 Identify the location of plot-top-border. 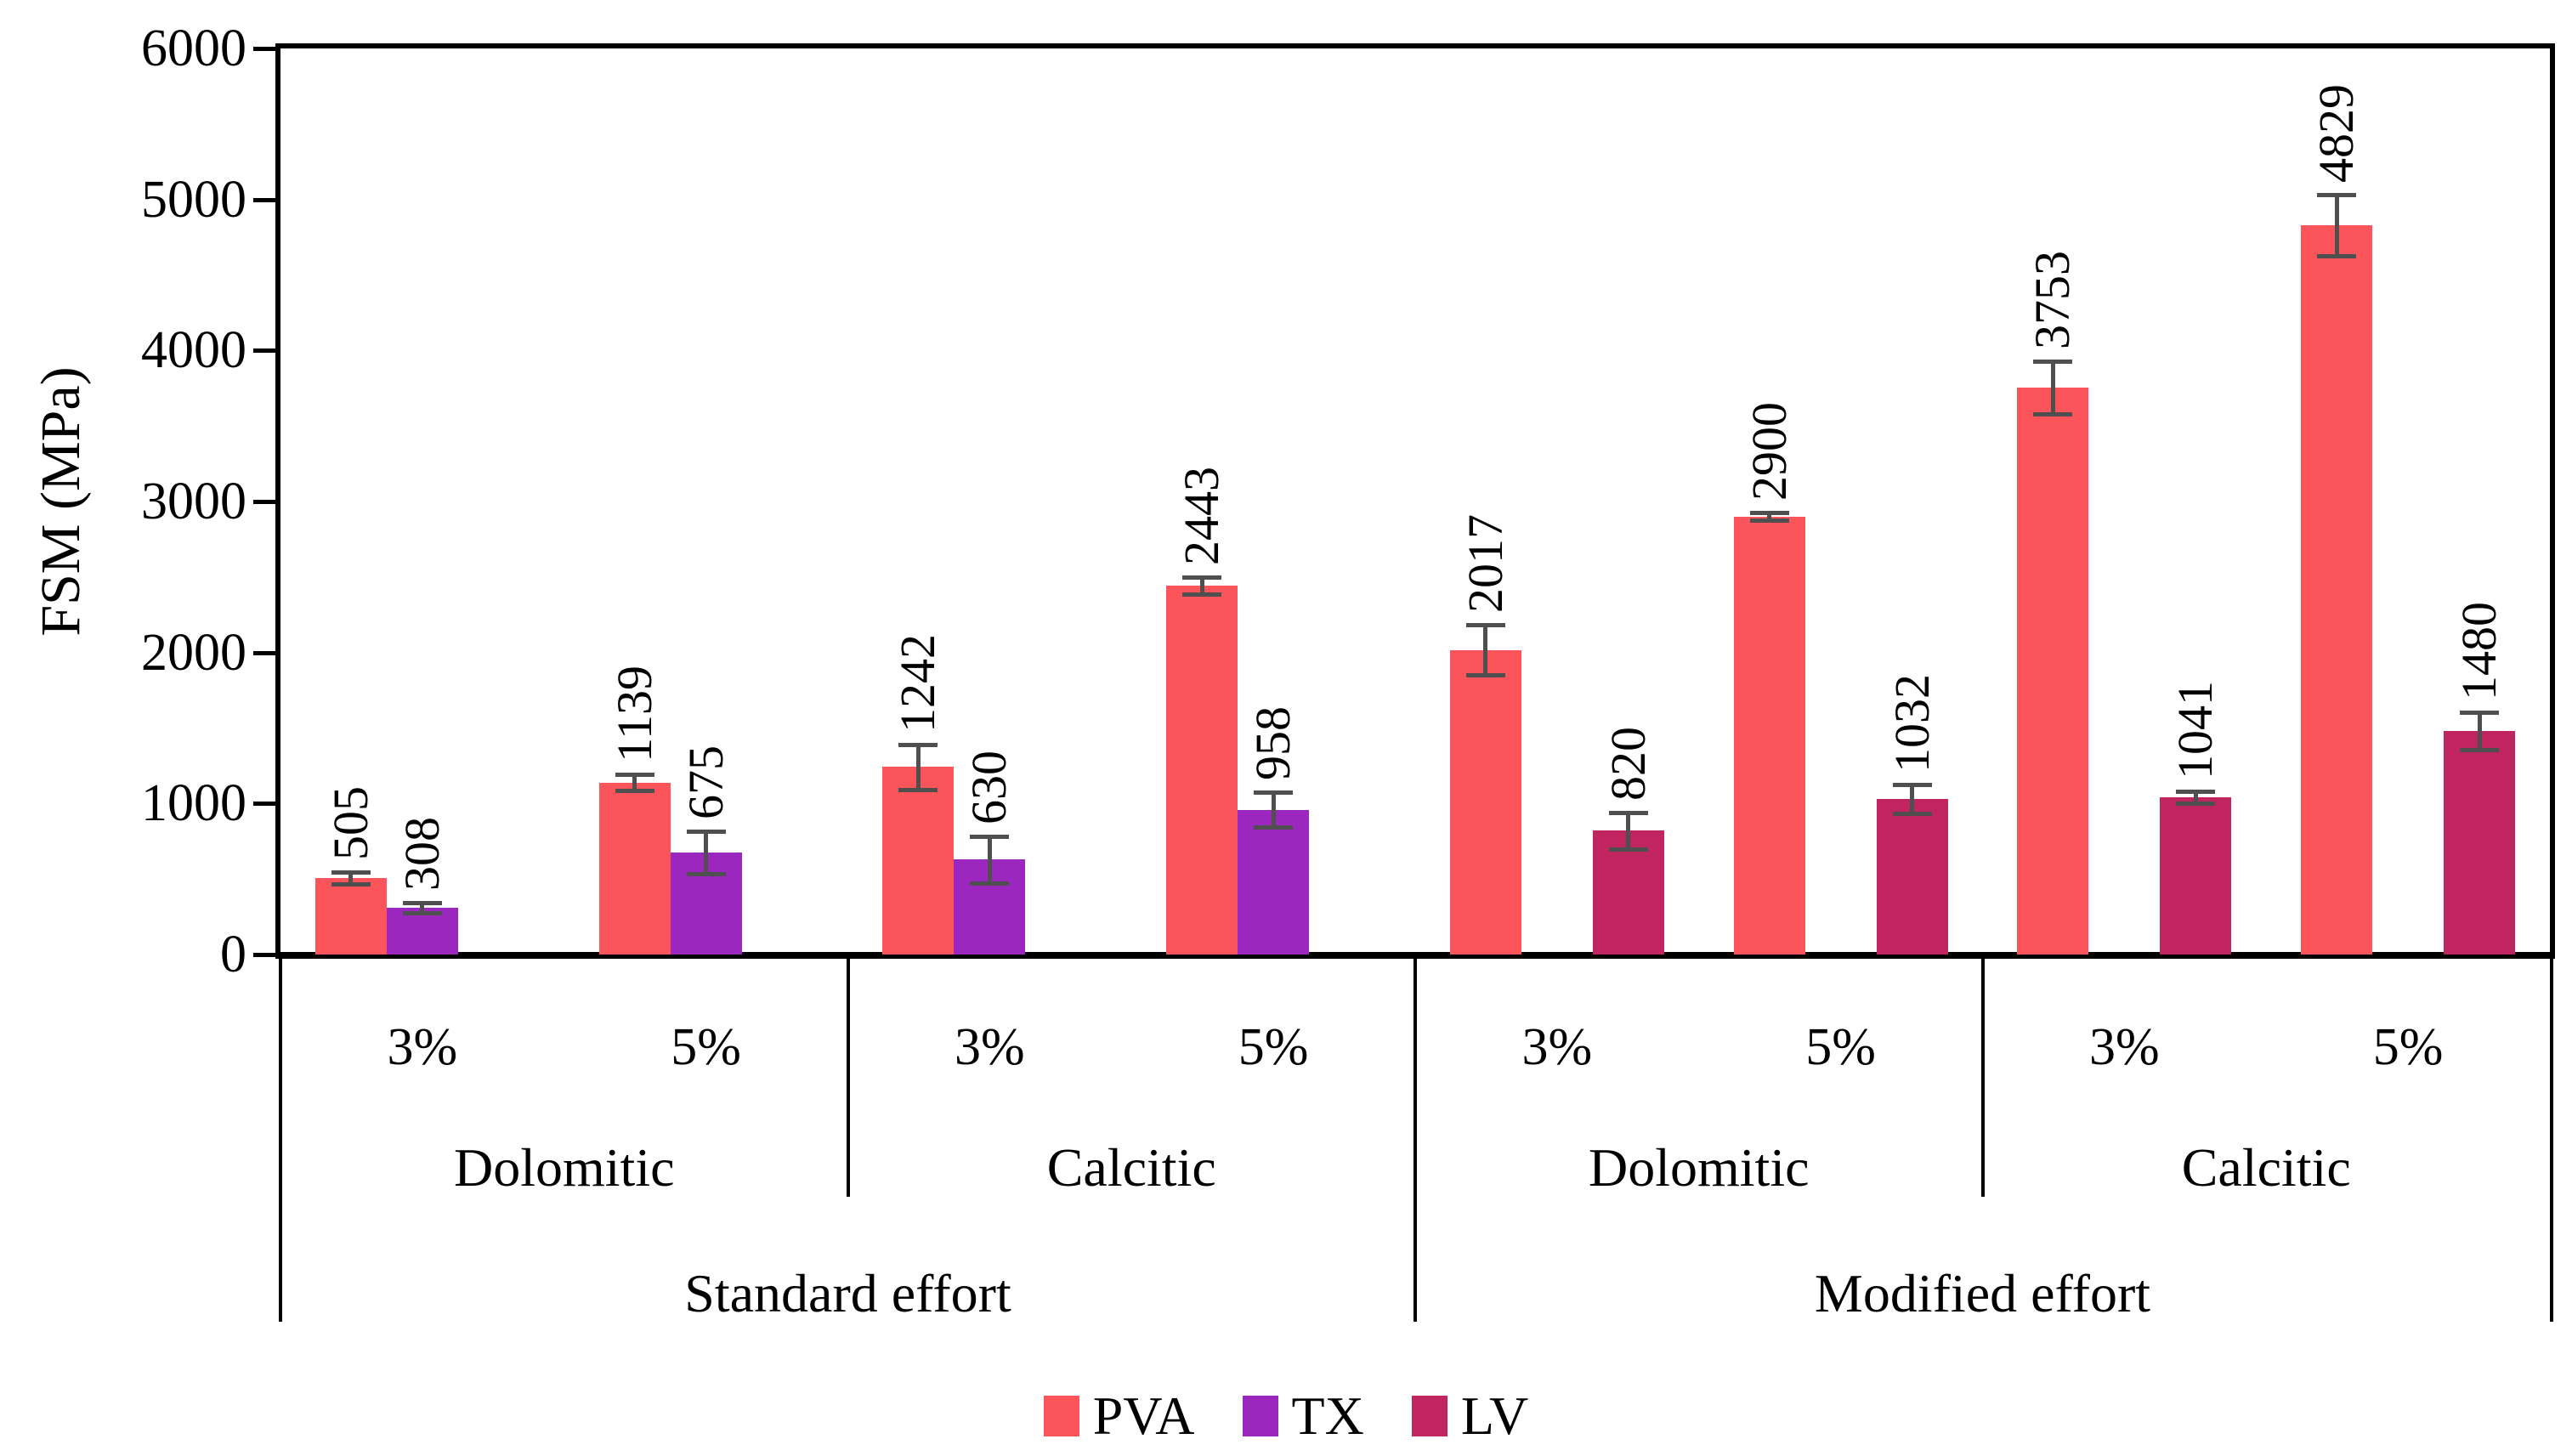
(1415, 45).